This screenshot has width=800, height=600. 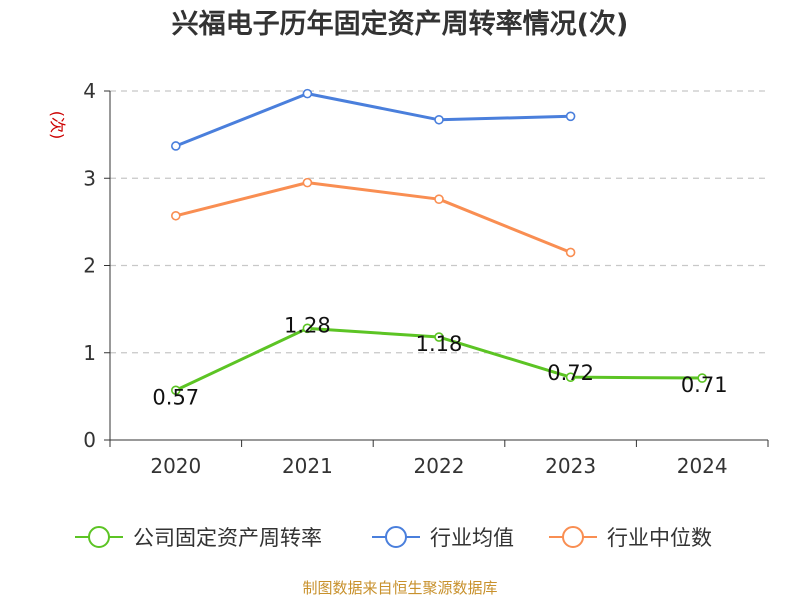 I want to click on y-tick-label: 2, so click(x=89, y=266).